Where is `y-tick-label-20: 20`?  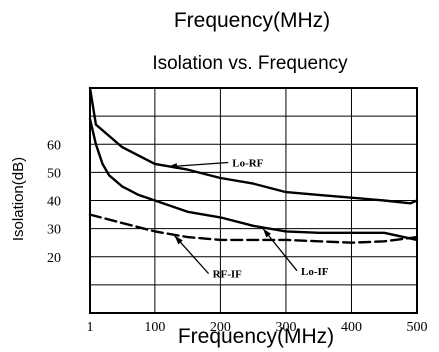
y-tick-label-20: 20 is located at coordinates (54, 258).